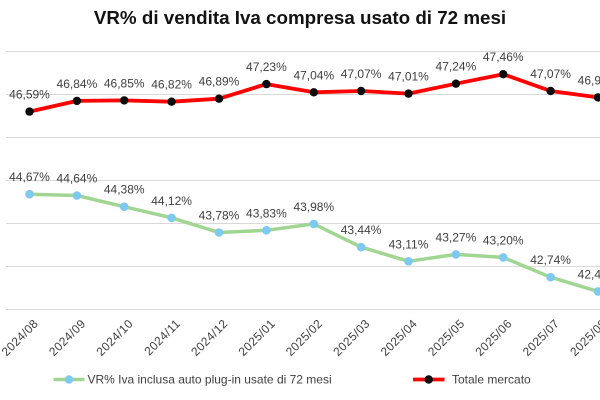 This screenshot has height=400, width=600. What do you see at coordinates (589, 80) in the screenshot?
I see `svg-text: 46,92%` at bounding box center [589, 80].